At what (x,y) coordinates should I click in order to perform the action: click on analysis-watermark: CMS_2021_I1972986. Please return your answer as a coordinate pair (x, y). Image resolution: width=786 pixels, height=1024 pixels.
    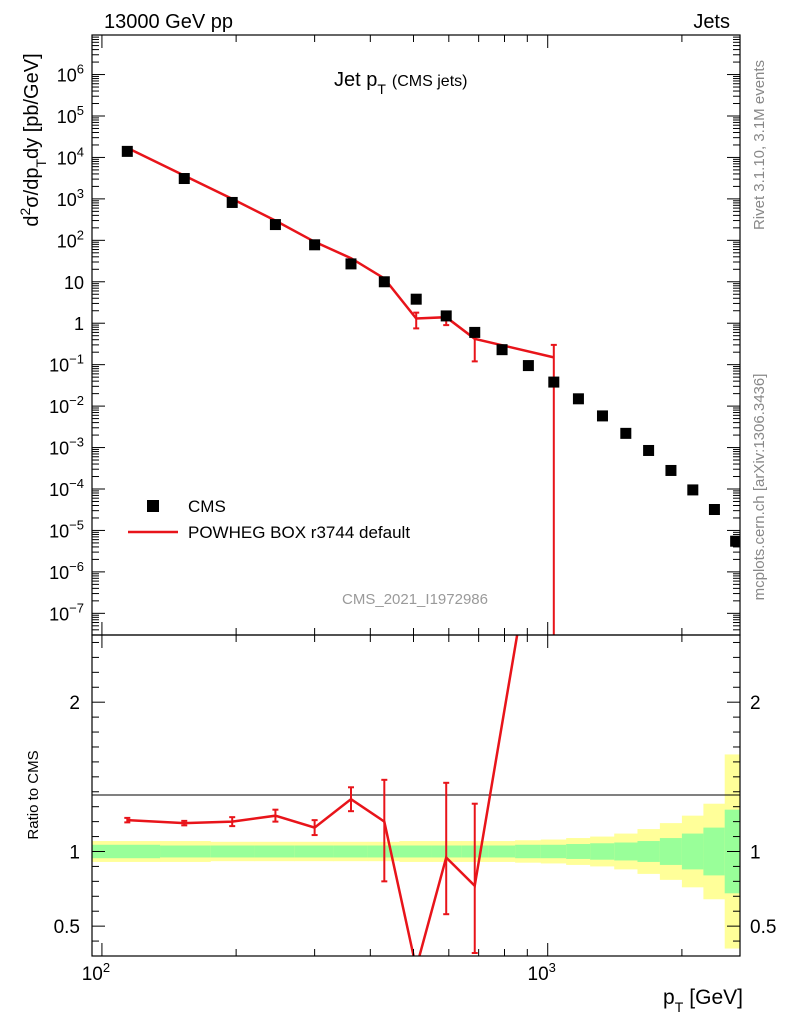
    Looking at the image, I should click on (415, 599).